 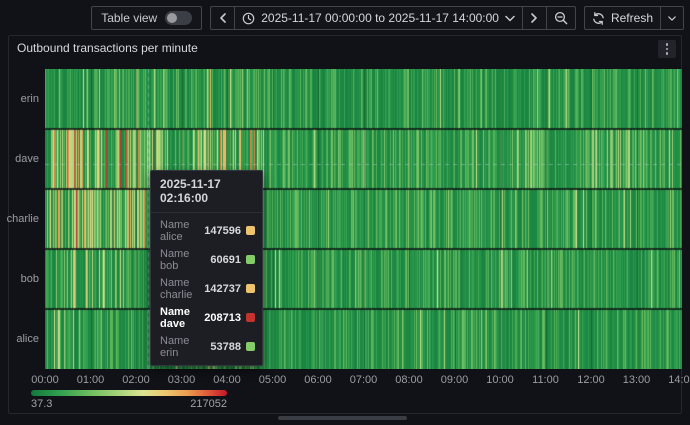 I want to click on x-tick-label: 01:00, so click(x=90, y=380).